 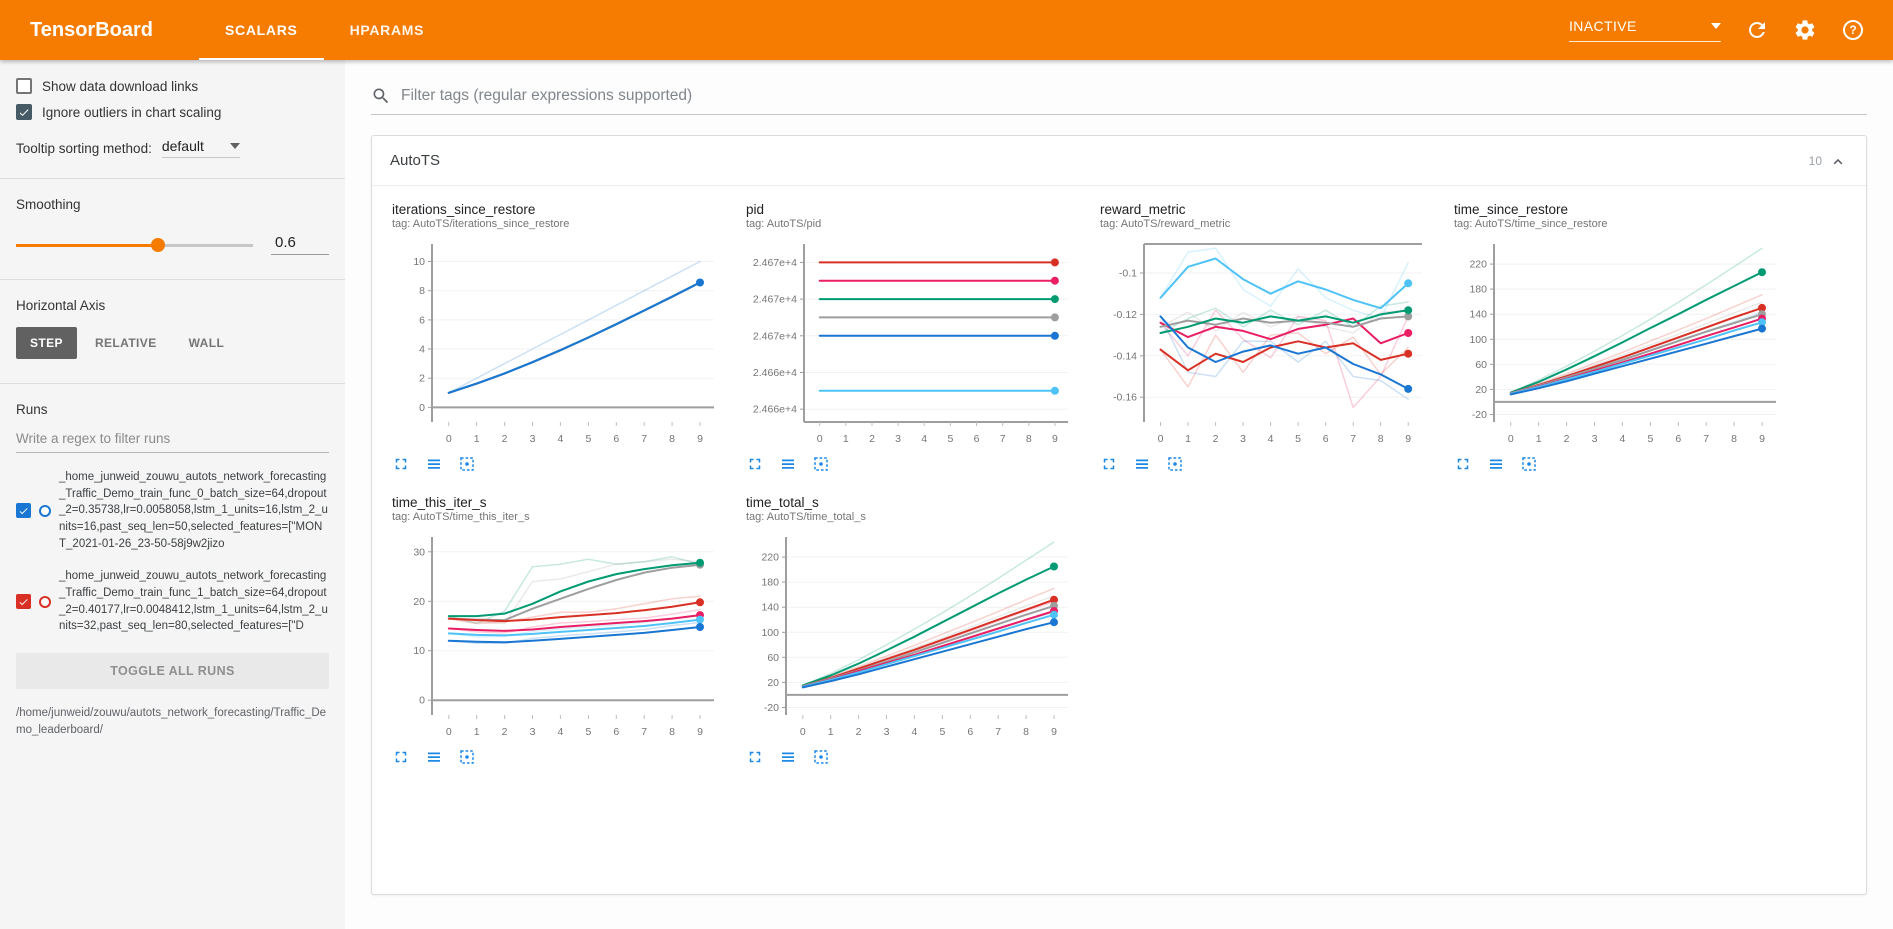 I want to click on runs-label: Runs, so click(x=32, y=409).